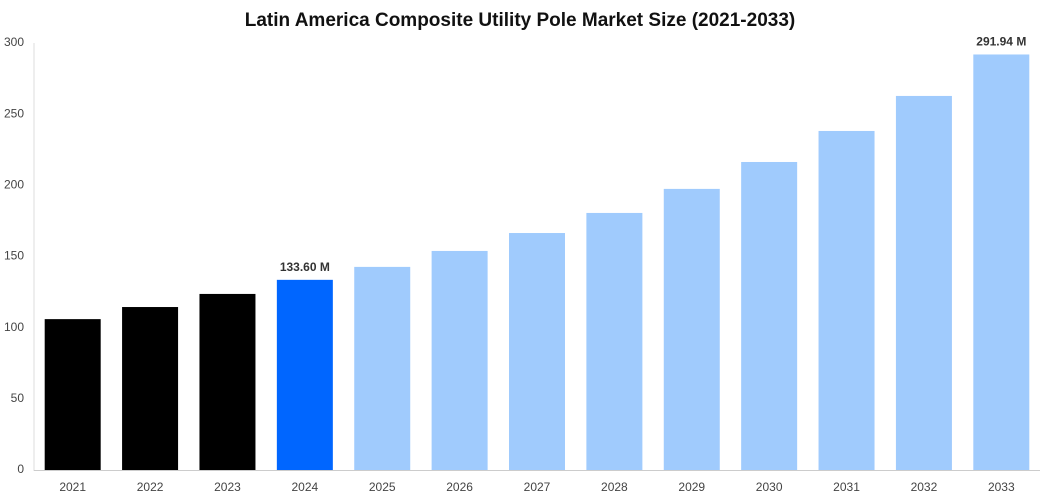 This screenshot has height=500, width=1040. Describe the element at coordinates (924, 487) in the screenshot. I see `x-tick-label: 2032` at that location.